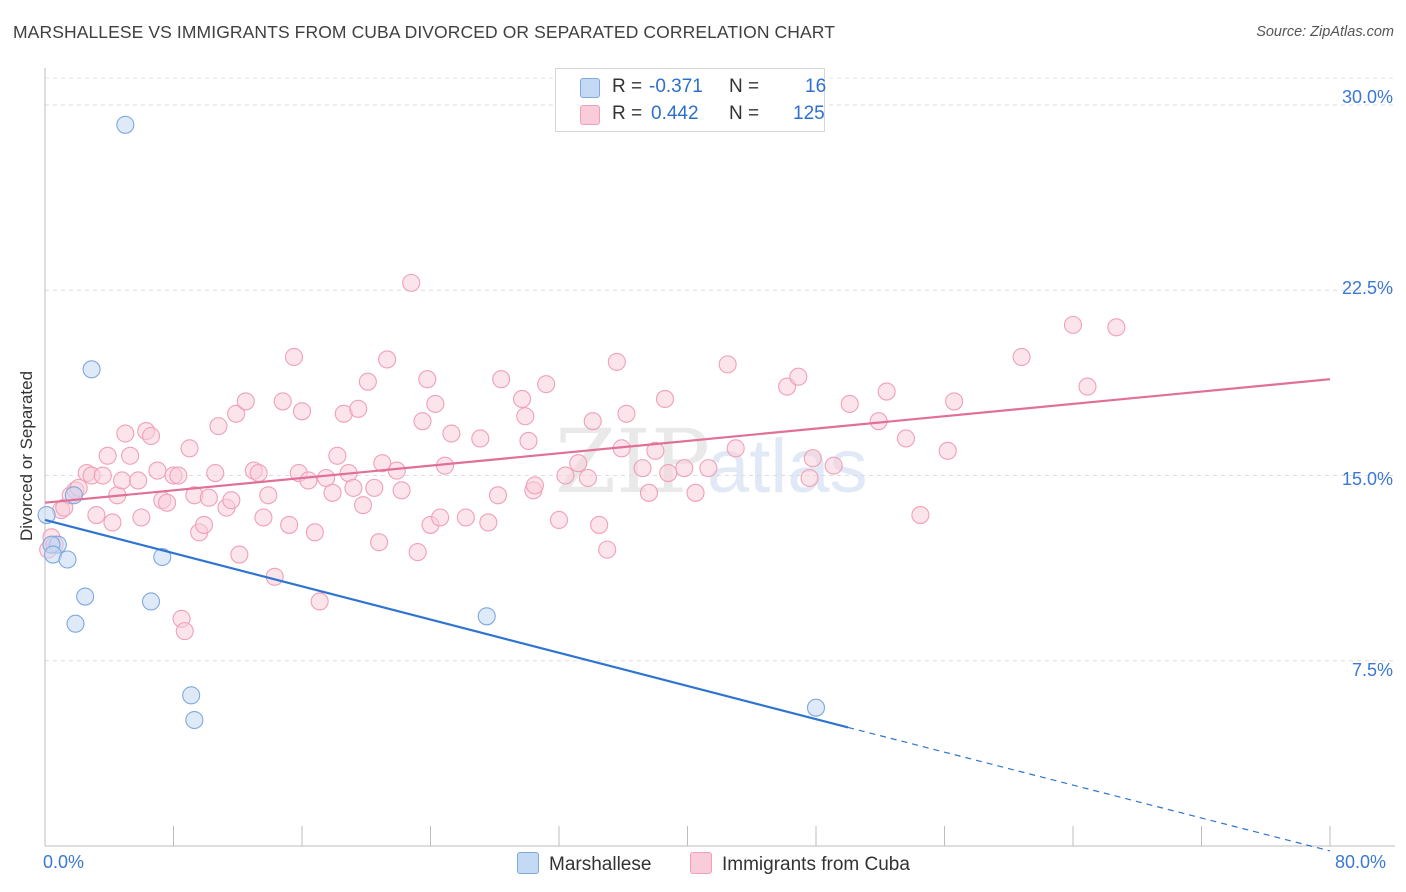  I want to click on y-tick-label: 22.5%, so click(1367, 288).